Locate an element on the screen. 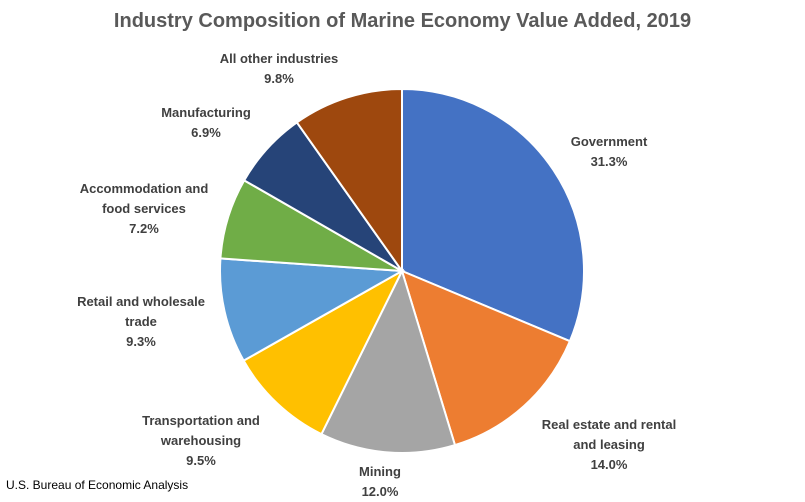 This screenshot has height=502, width=805. category-label: Government is located at coordinates (609, 141).